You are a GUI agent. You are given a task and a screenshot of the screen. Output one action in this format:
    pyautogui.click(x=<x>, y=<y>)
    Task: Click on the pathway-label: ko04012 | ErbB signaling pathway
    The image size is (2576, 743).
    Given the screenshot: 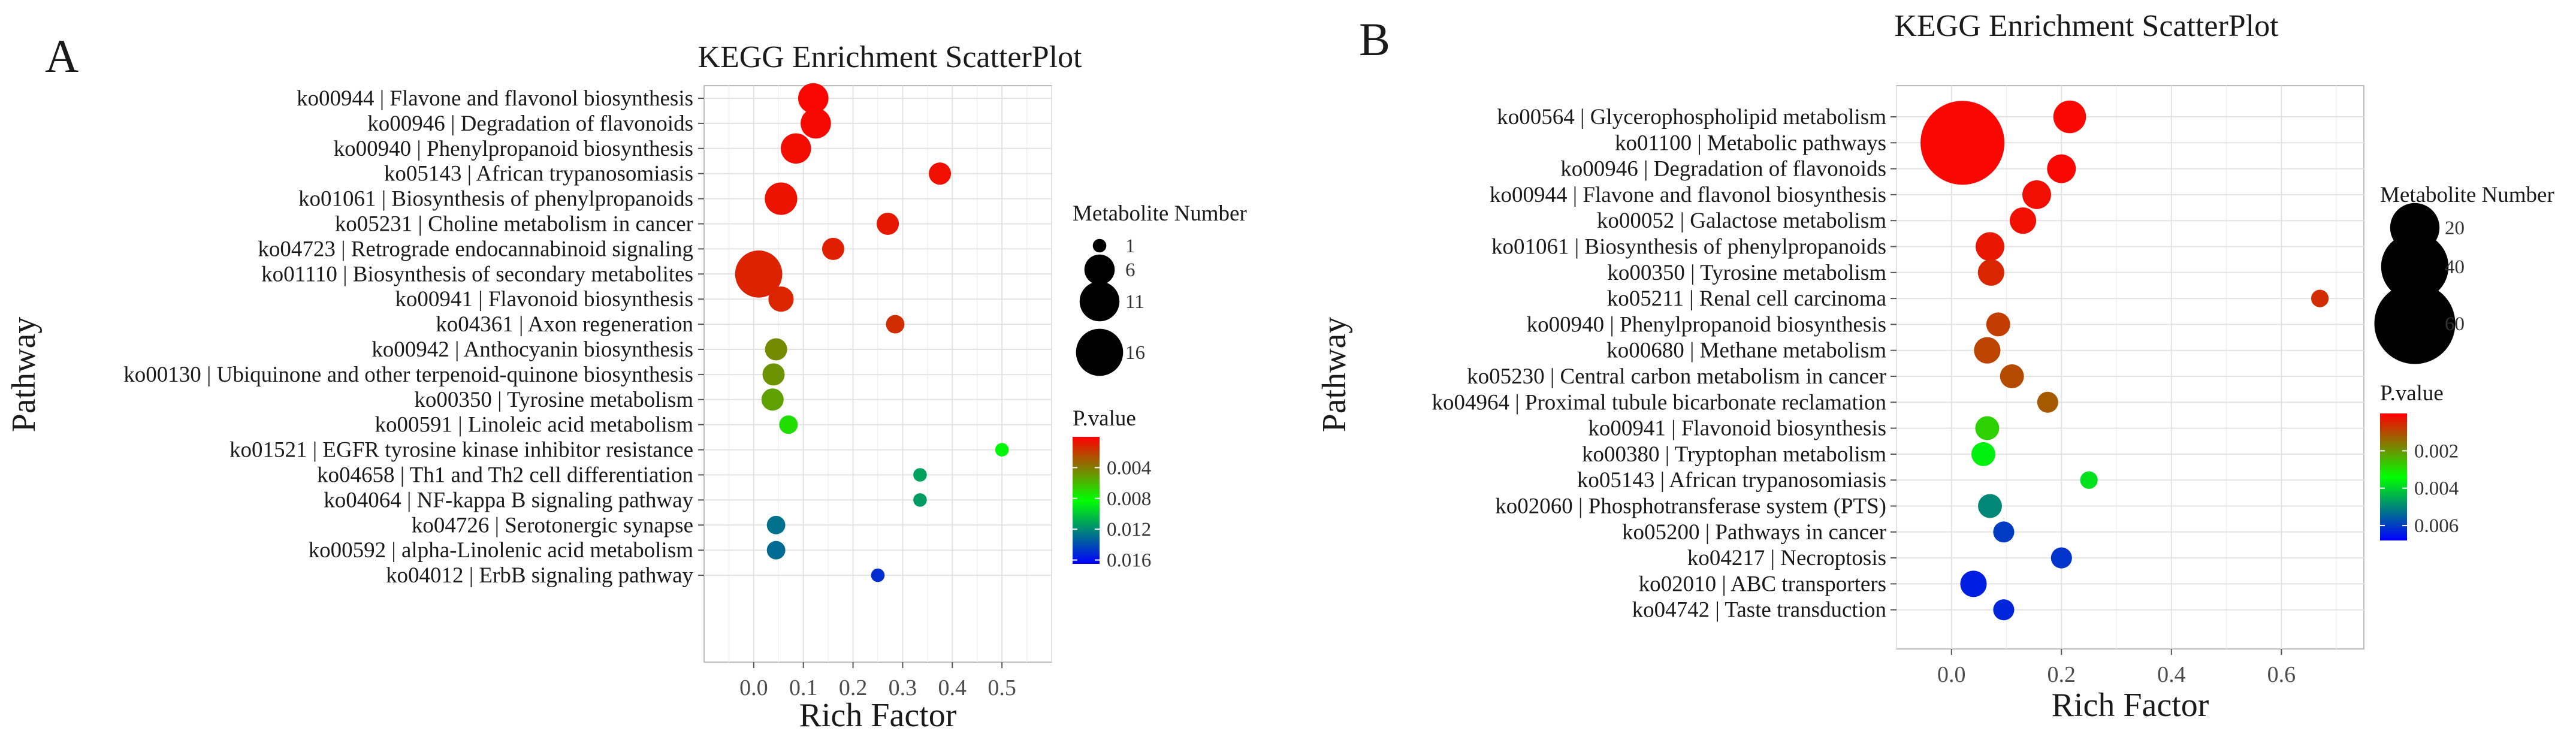 What is the action you would take?
    pyautogui.click(x=540, y=575)
    